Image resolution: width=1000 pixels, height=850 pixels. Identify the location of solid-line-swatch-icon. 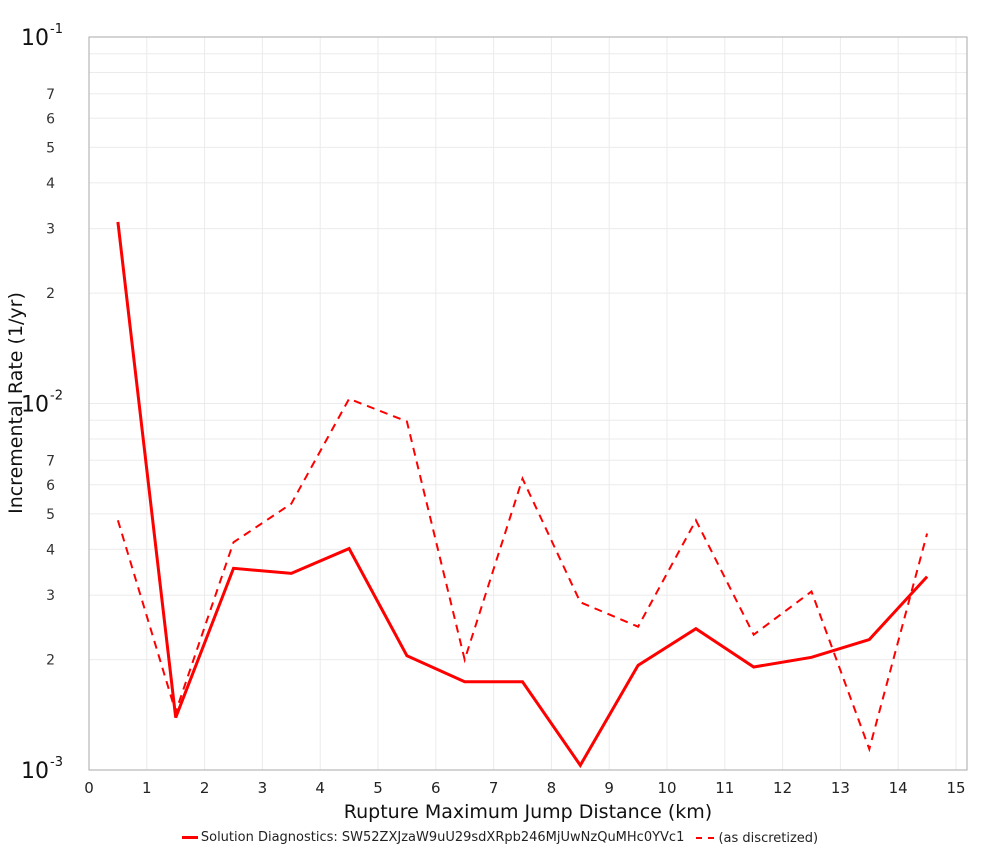
(189, 837).